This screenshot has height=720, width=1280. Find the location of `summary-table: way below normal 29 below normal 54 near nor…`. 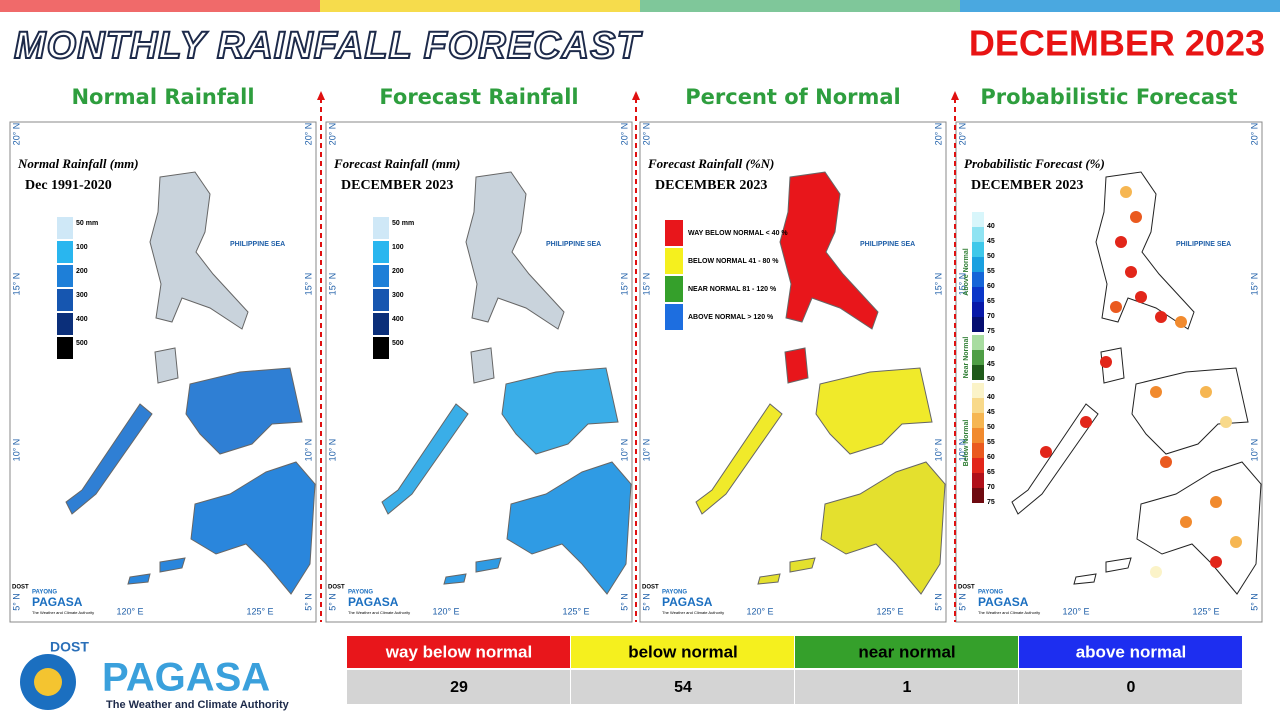

summary-table: way below normal 29 below normal 54 near nor… is located at coordinates (794, 670).